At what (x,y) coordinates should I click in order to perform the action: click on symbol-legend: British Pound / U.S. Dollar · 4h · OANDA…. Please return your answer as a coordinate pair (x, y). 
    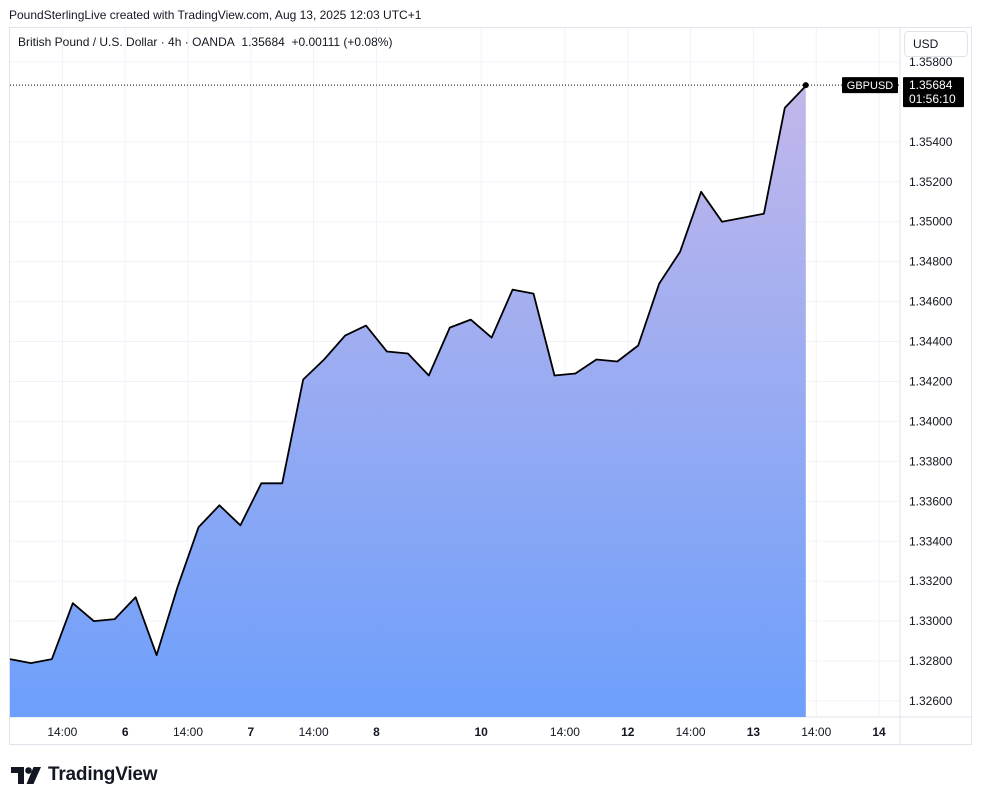
    Looking at the image, I should click on (205, 42).